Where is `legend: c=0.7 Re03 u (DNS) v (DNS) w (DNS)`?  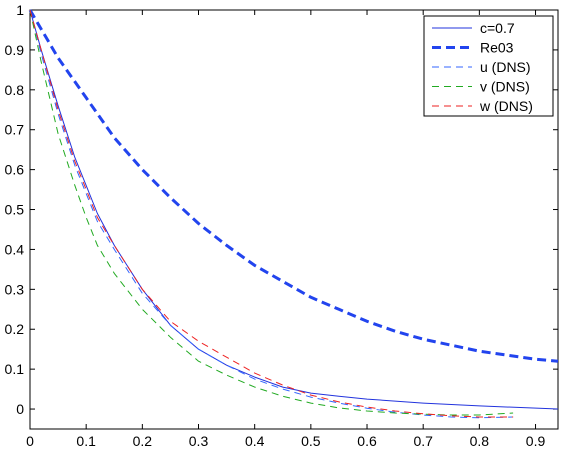 legend: c=0.7 Re03 u (DNS) v (DNS) w (DNS) is located at coordinates (488, 66).